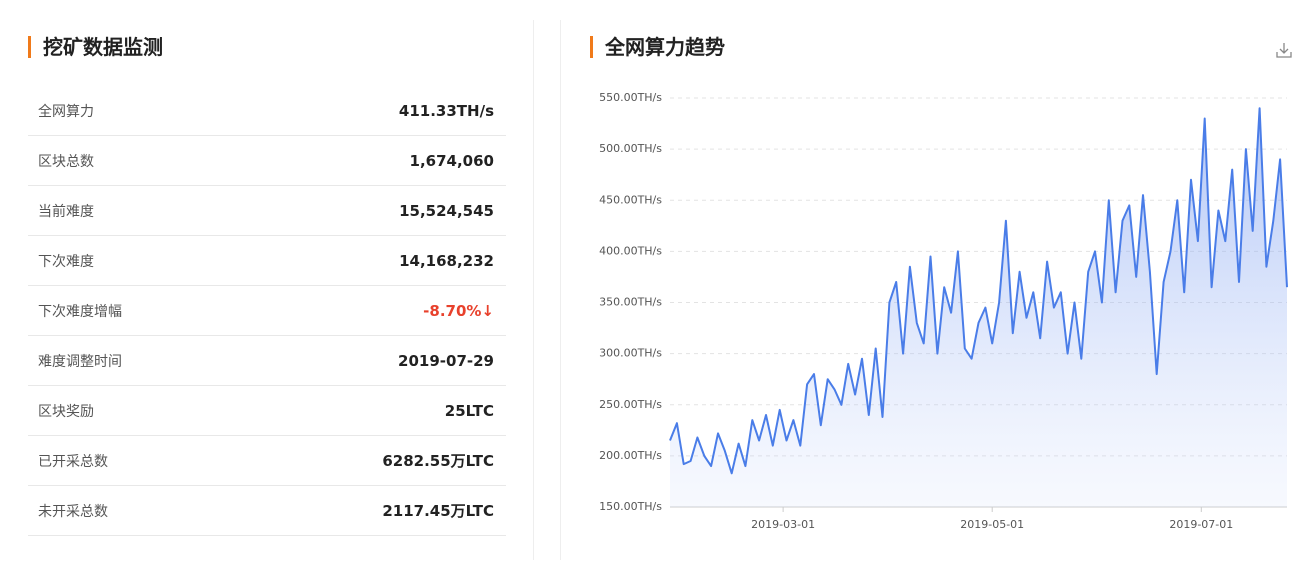  I want to click on stat-row: 区块总数 1,674,060, so click(267, 161).